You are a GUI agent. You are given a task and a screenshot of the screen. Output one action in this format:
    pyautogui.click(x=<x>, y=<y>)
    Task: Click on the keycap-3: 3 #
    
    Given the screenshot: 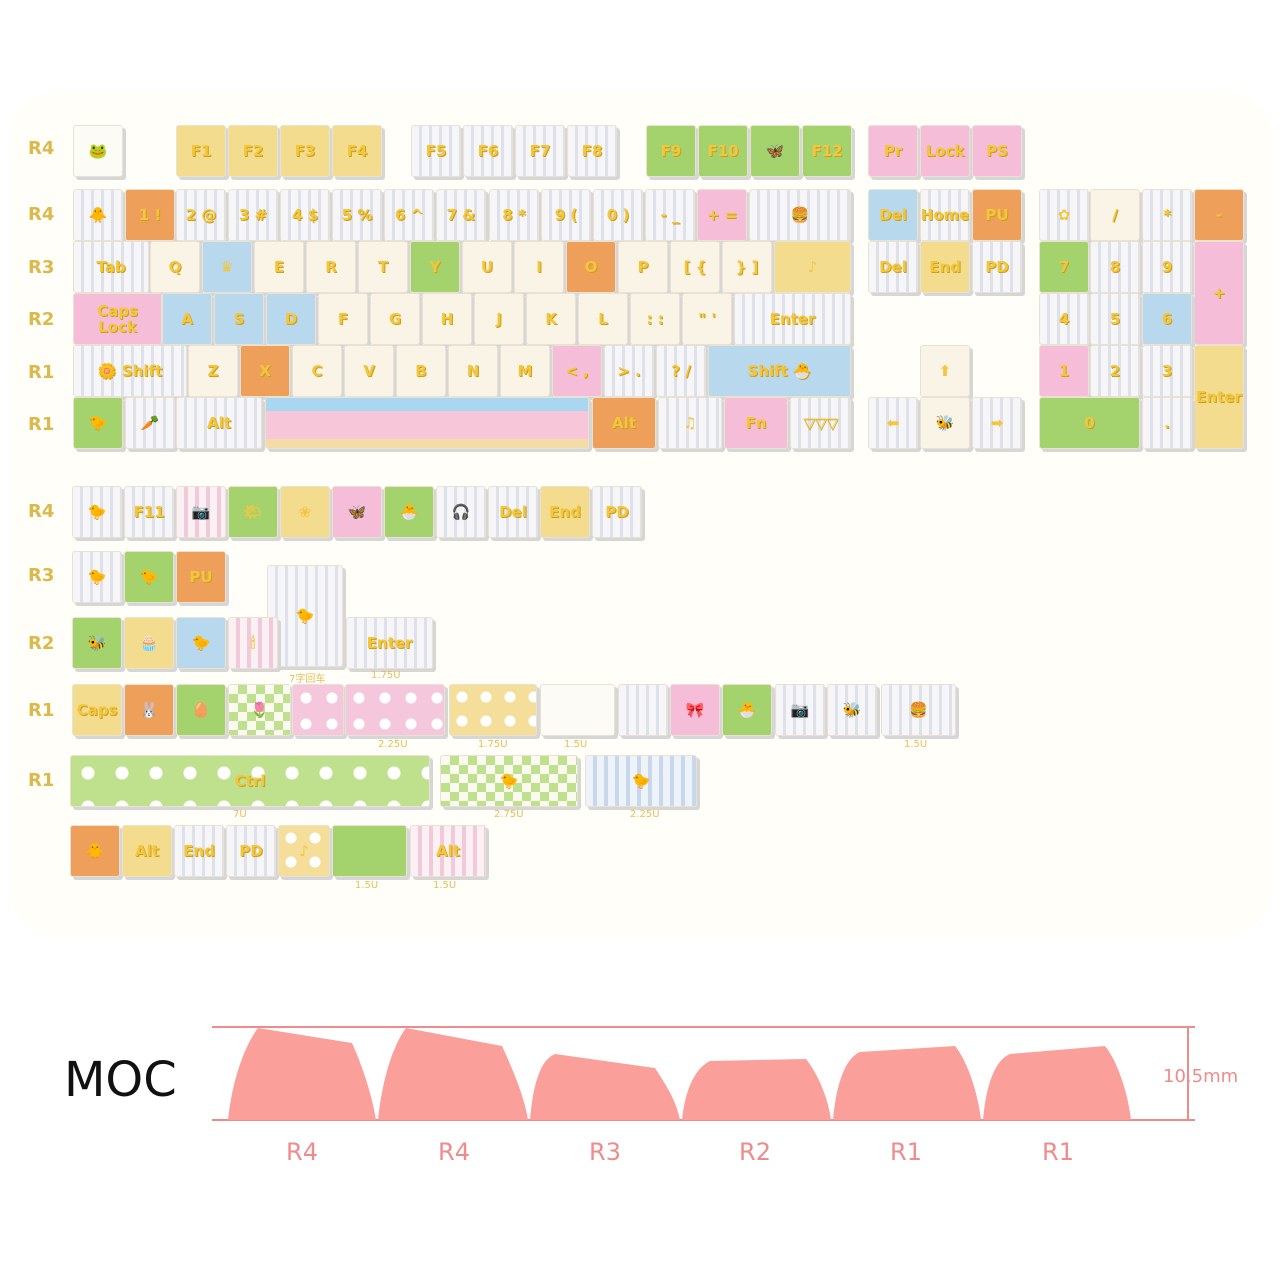 What is the action you would take?
    pyautogui.click(x=253, y=215)
    